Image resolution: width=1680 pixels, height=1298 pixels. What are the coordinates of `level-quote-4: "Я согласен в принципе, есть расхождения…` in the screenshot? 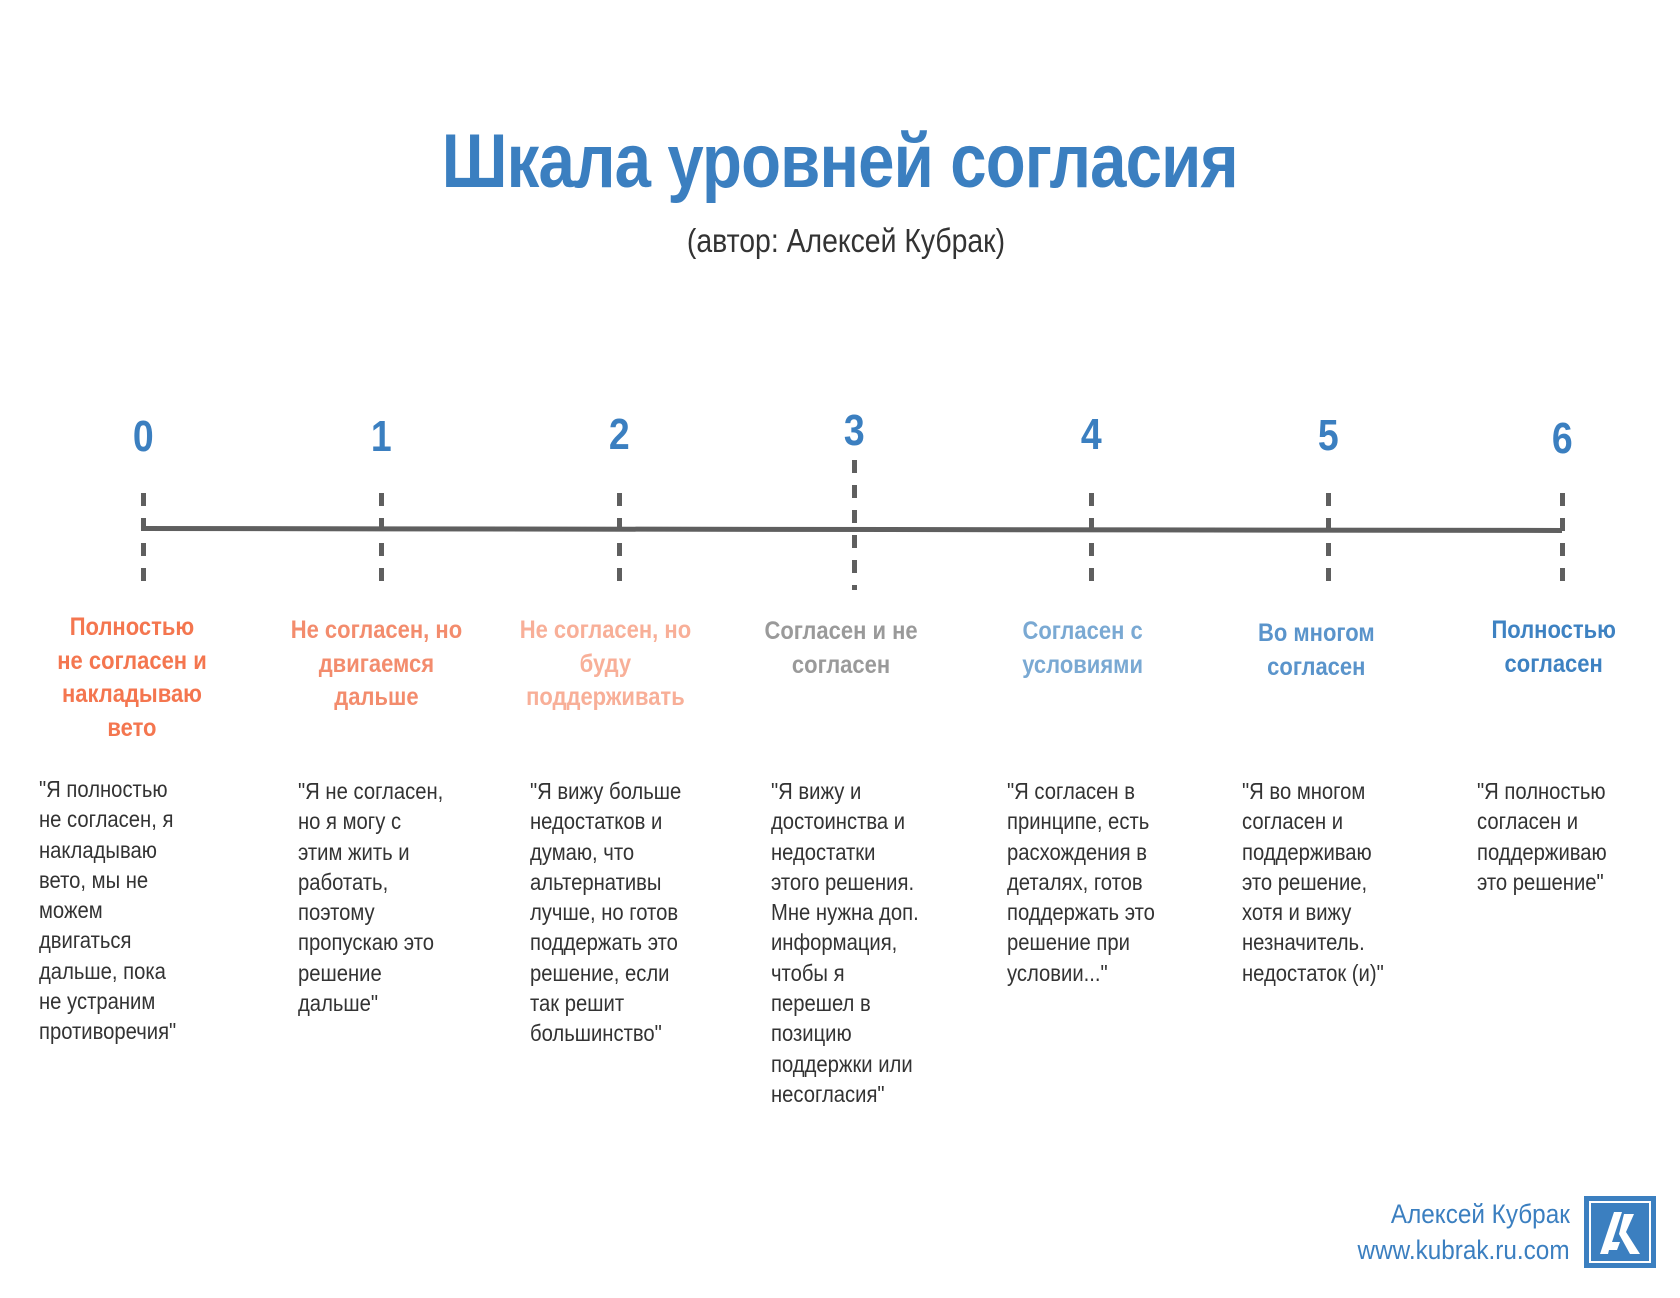 It's located at (1081, 882).